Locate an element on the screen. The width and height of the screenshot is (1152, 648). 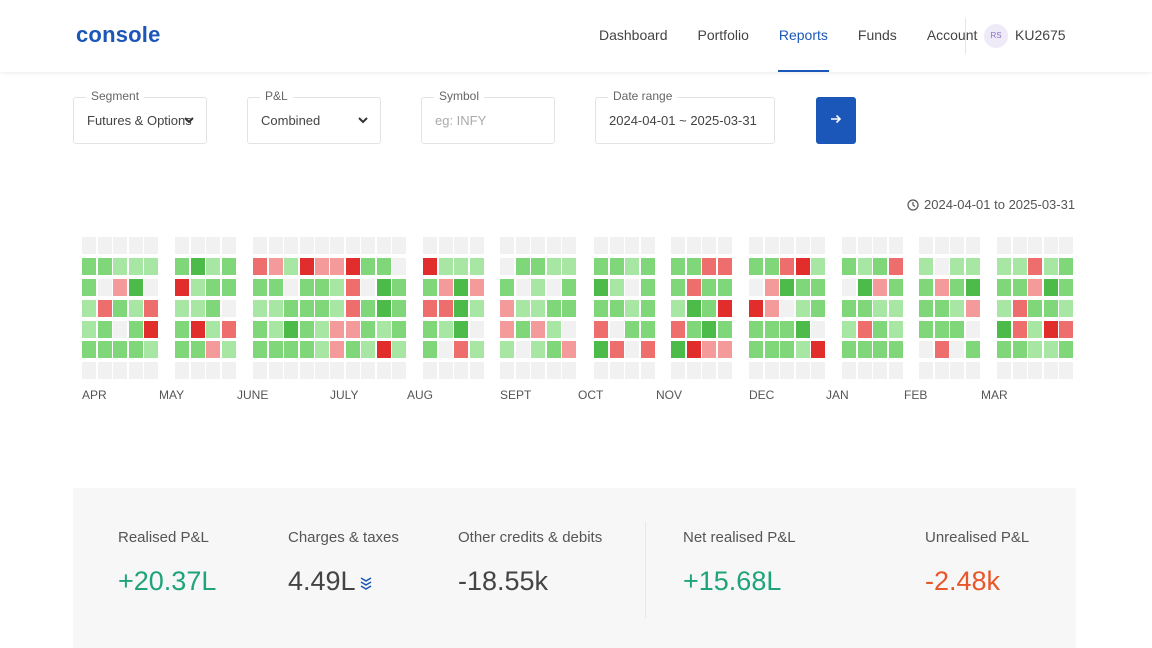
pnl-select: P&L Combined is located at coordinates (314, 116).